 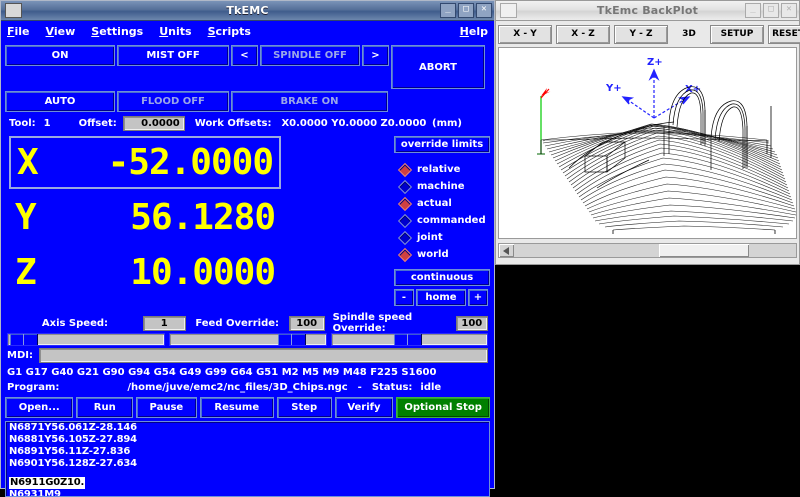 I want to click on spindle-override-slider, so click(x=409, y=339).